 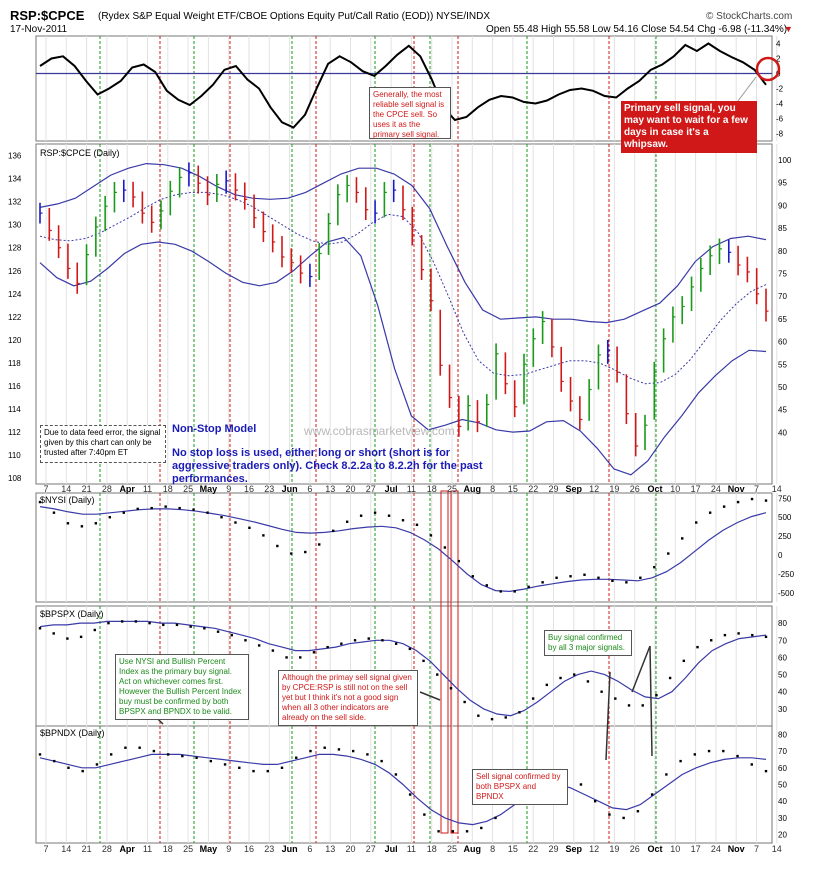 I want to click on x-label-top-9: 9, so click(x=228, y=489).